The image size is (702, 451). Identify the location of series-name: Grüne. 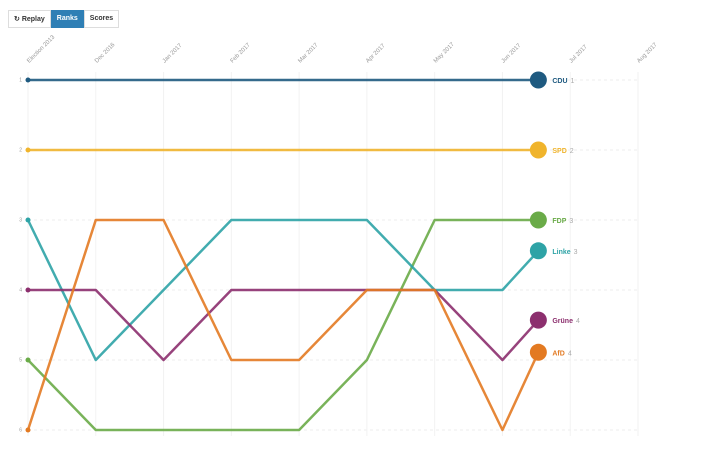
(562, 321).